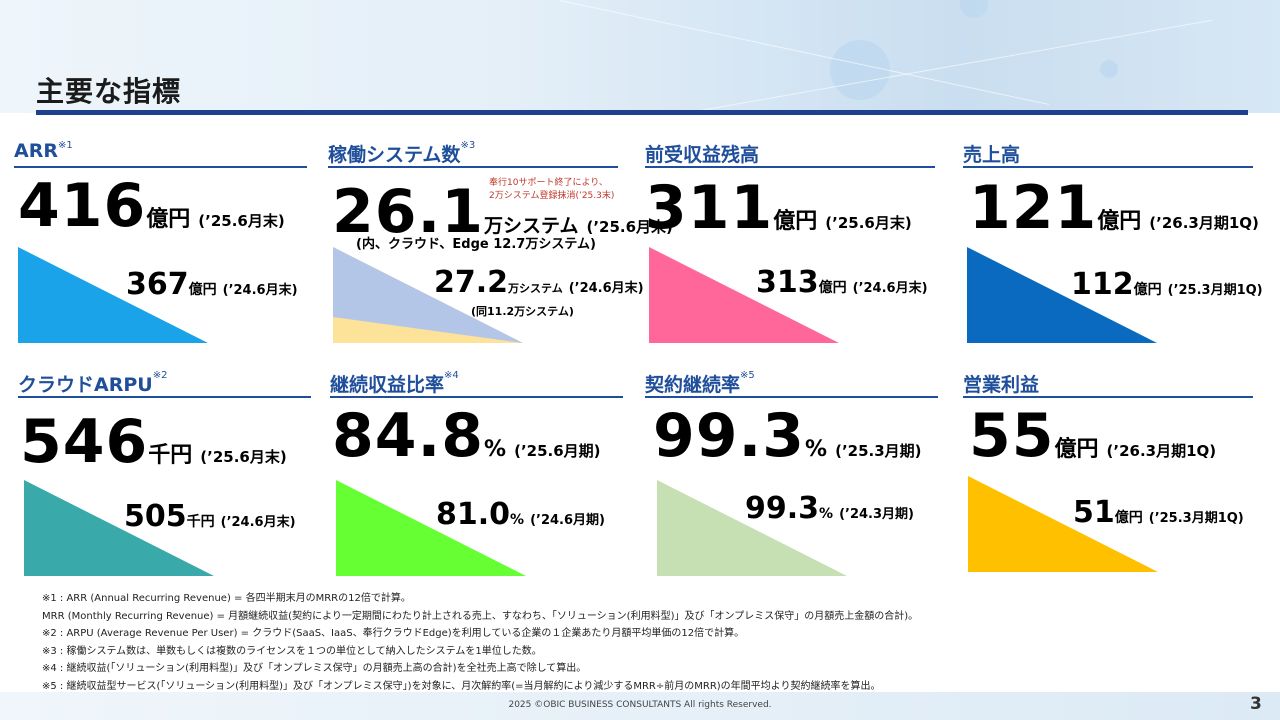 This screenshot has width=1280, height=720. I want to click on metric-title: 稼働システム数※3, so click(402, 153).